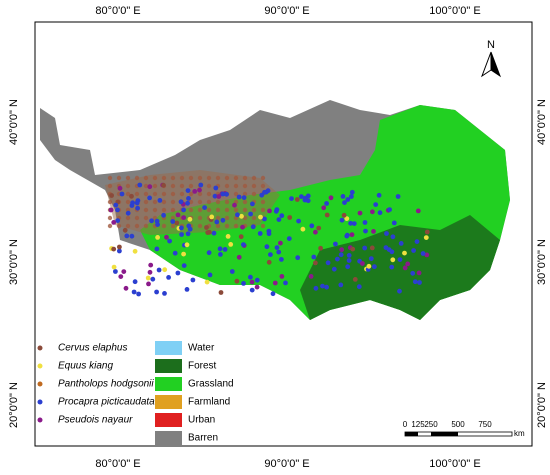 The height and width of the screenshot is (475, 550). Describe the element at coordinates (106, 402) in the screenshot. I see `legend-label: Procapra picticaudata` at that location.